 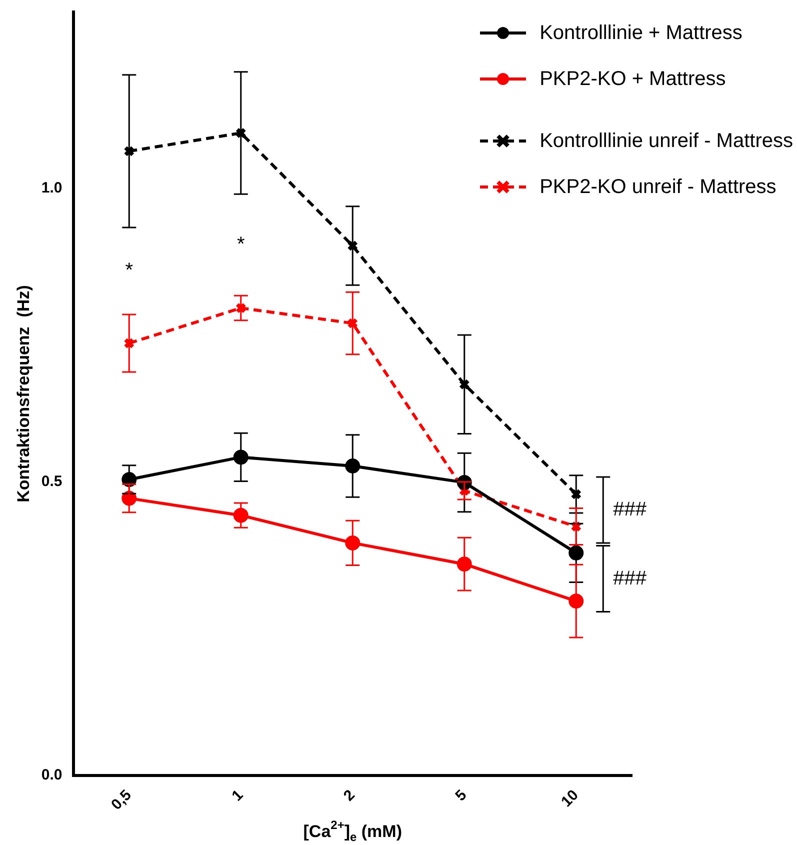 I want to click on legend-label: PKP2-KO unreif - Mattress, so click(x=658, y=187).